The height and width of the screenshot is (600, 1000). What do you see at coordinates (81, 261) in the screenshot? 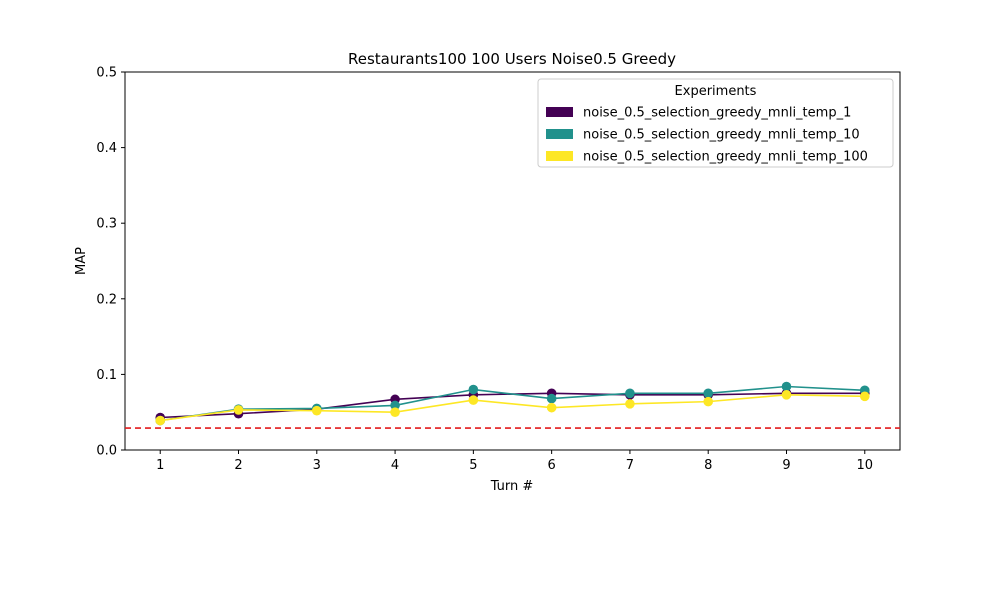
I see `y-axis-label: MAP` at bounding box center [81, 261].